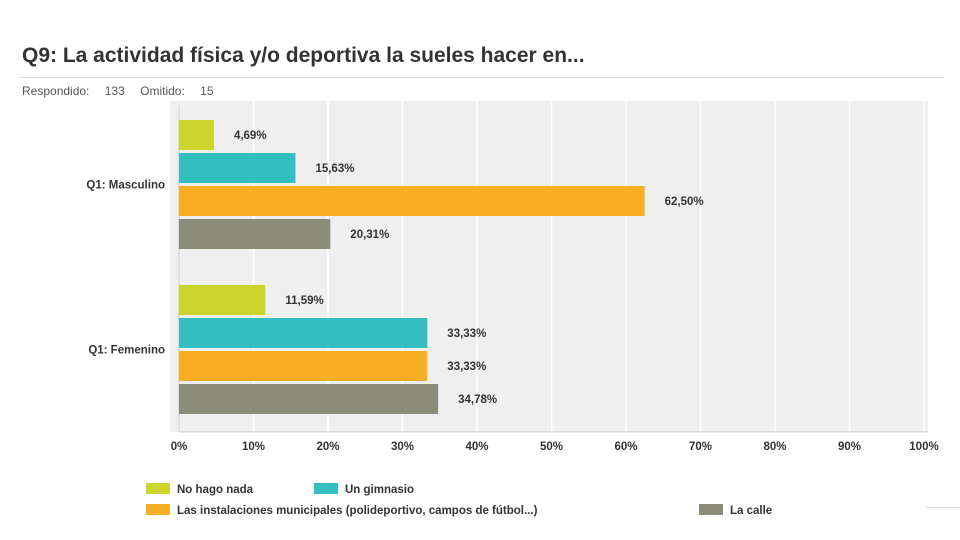 The image size is (960, 540). What do you see at coordinates (327, 447) in the screenshot?
I see `x-tick-label: 20%` at bounding box center [327, 447].